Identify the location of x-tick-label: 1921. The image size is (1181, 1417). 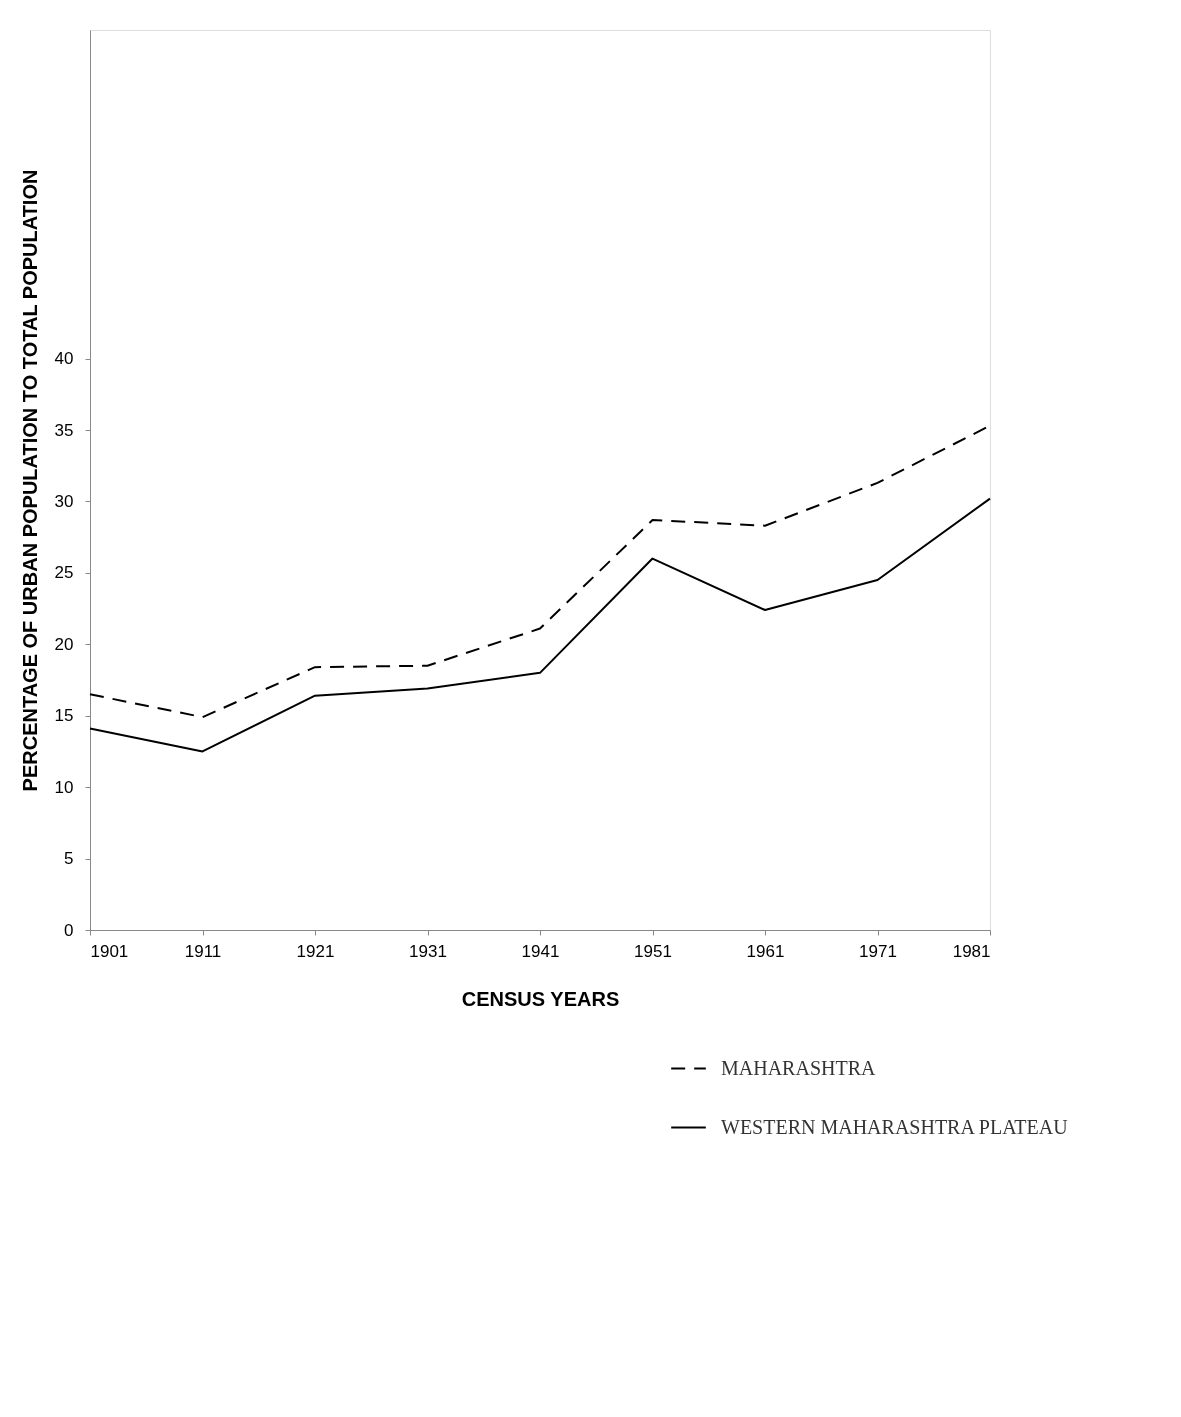
(315, 951).